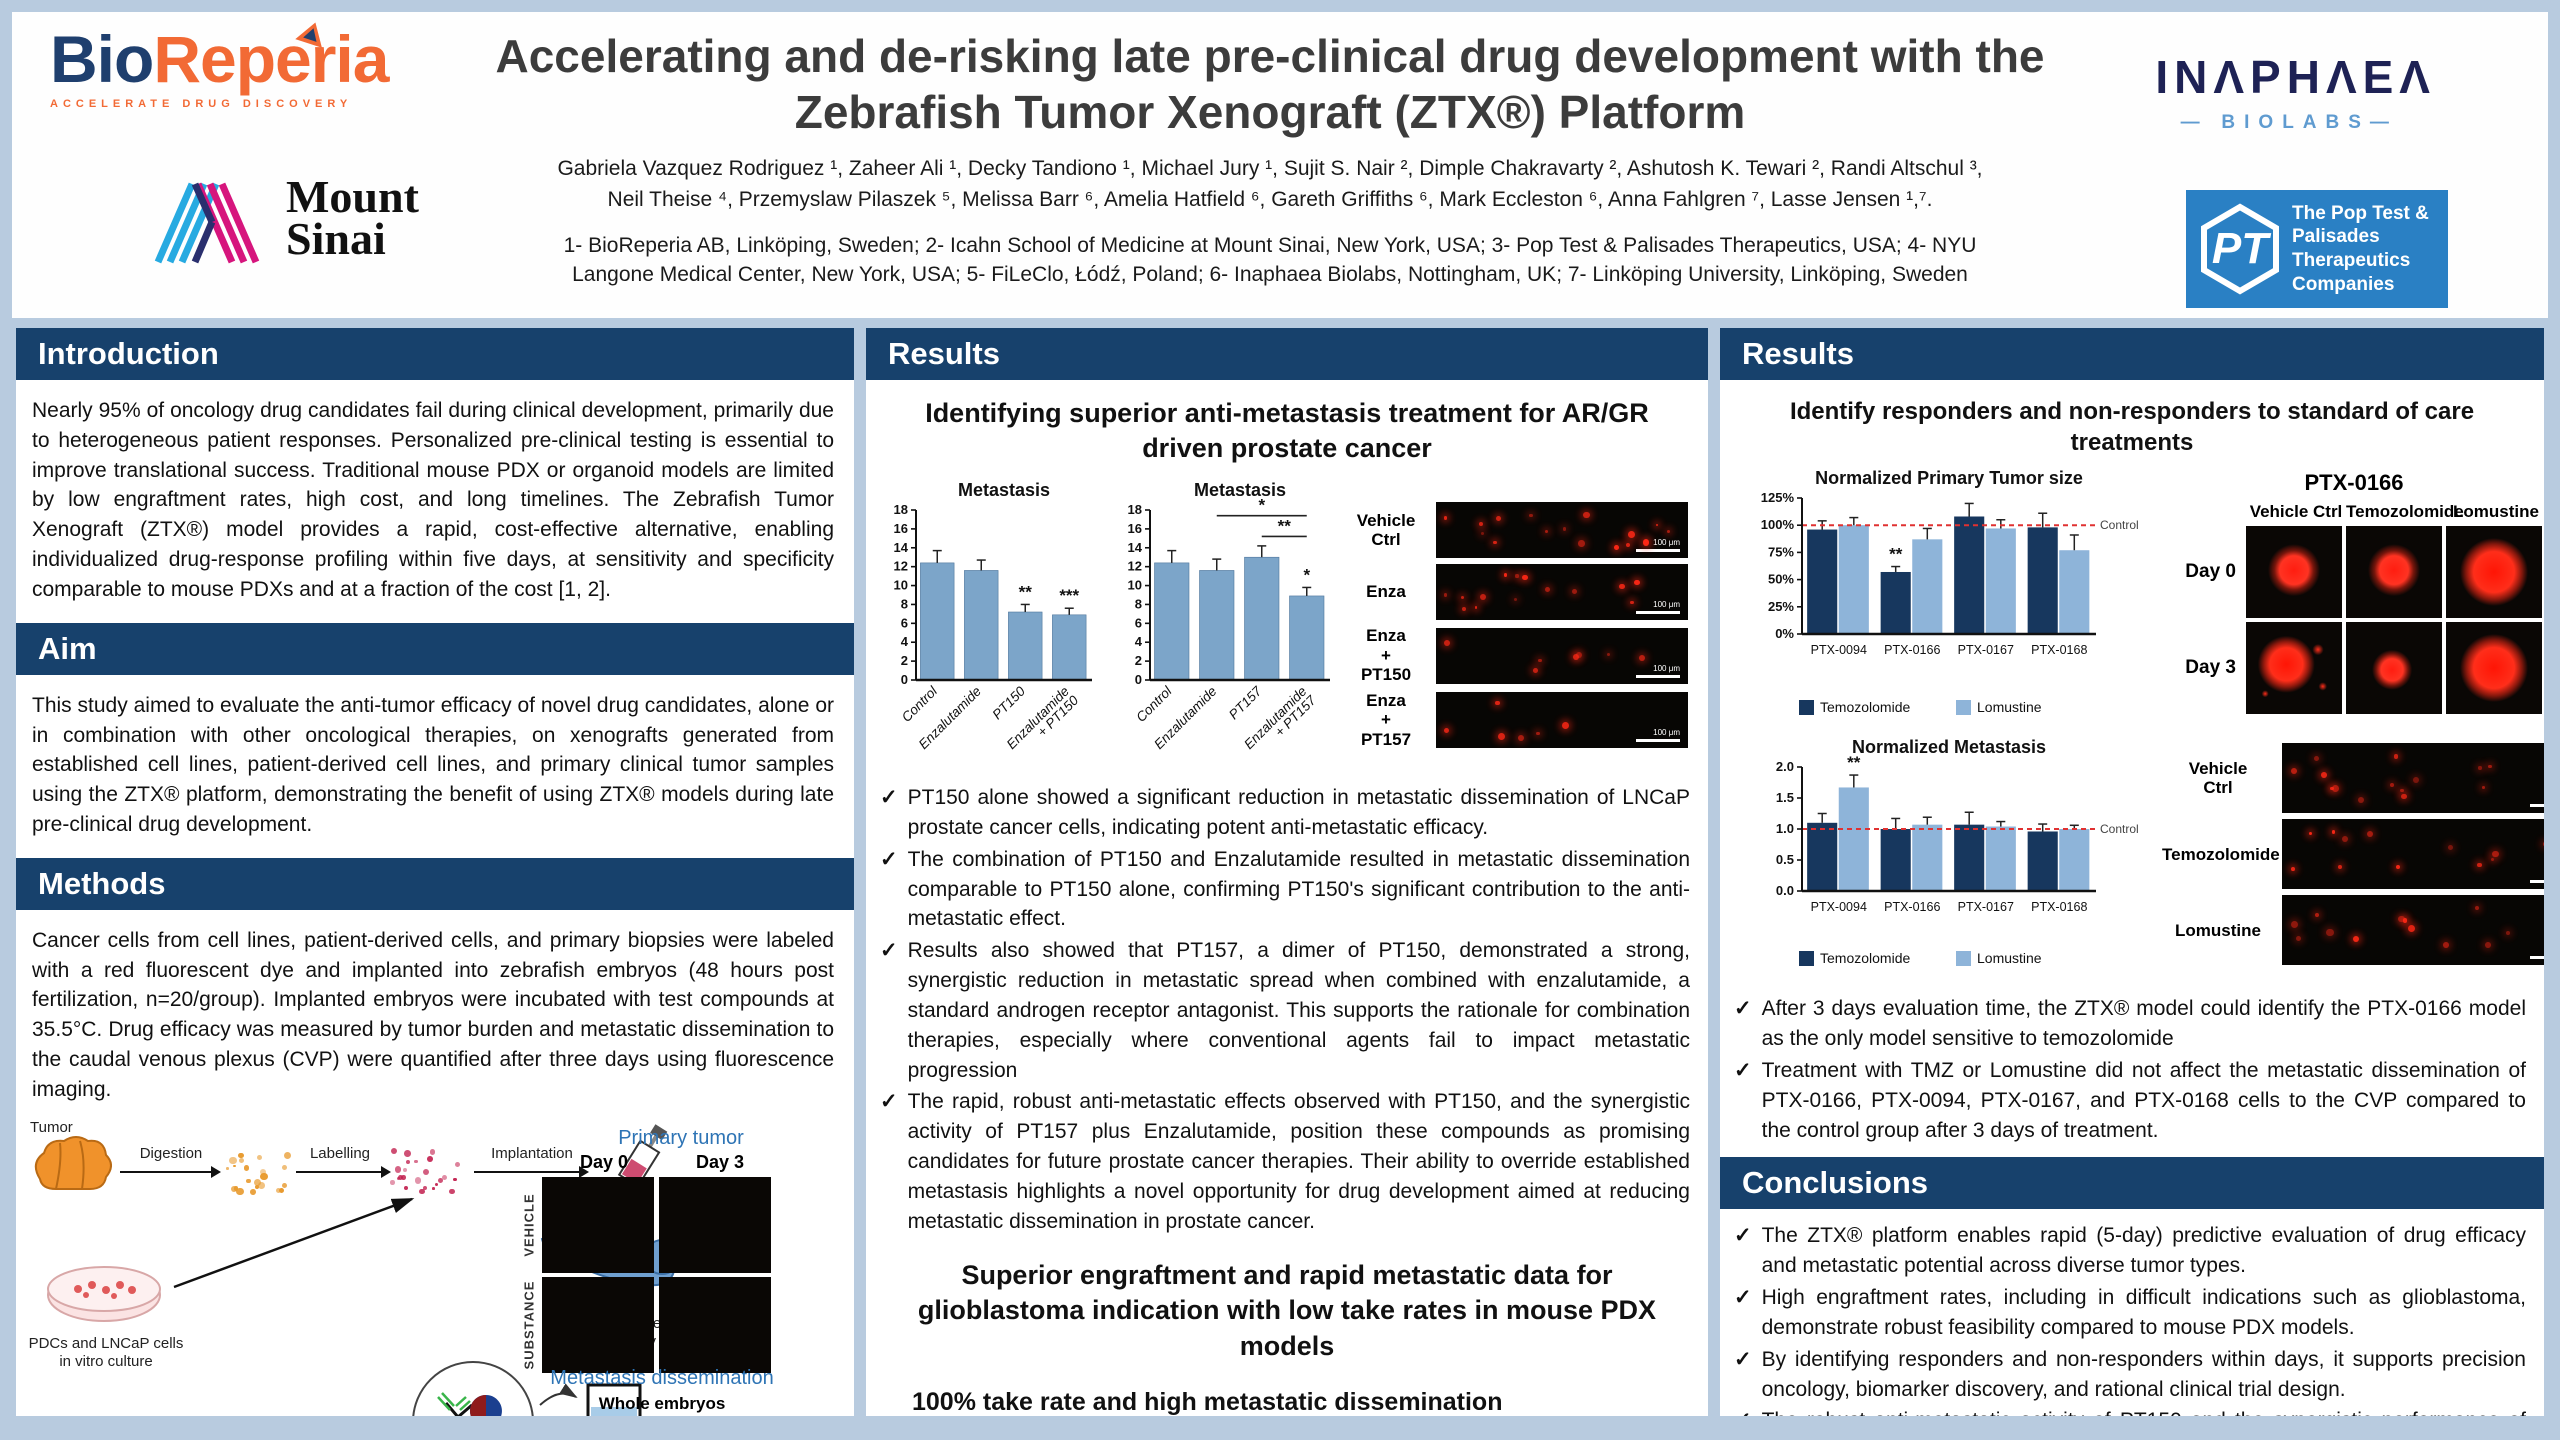 This screenshot has width=2560, height=1440. I want to click on substance-row: SUBSTANCE, so click(681, 1324).